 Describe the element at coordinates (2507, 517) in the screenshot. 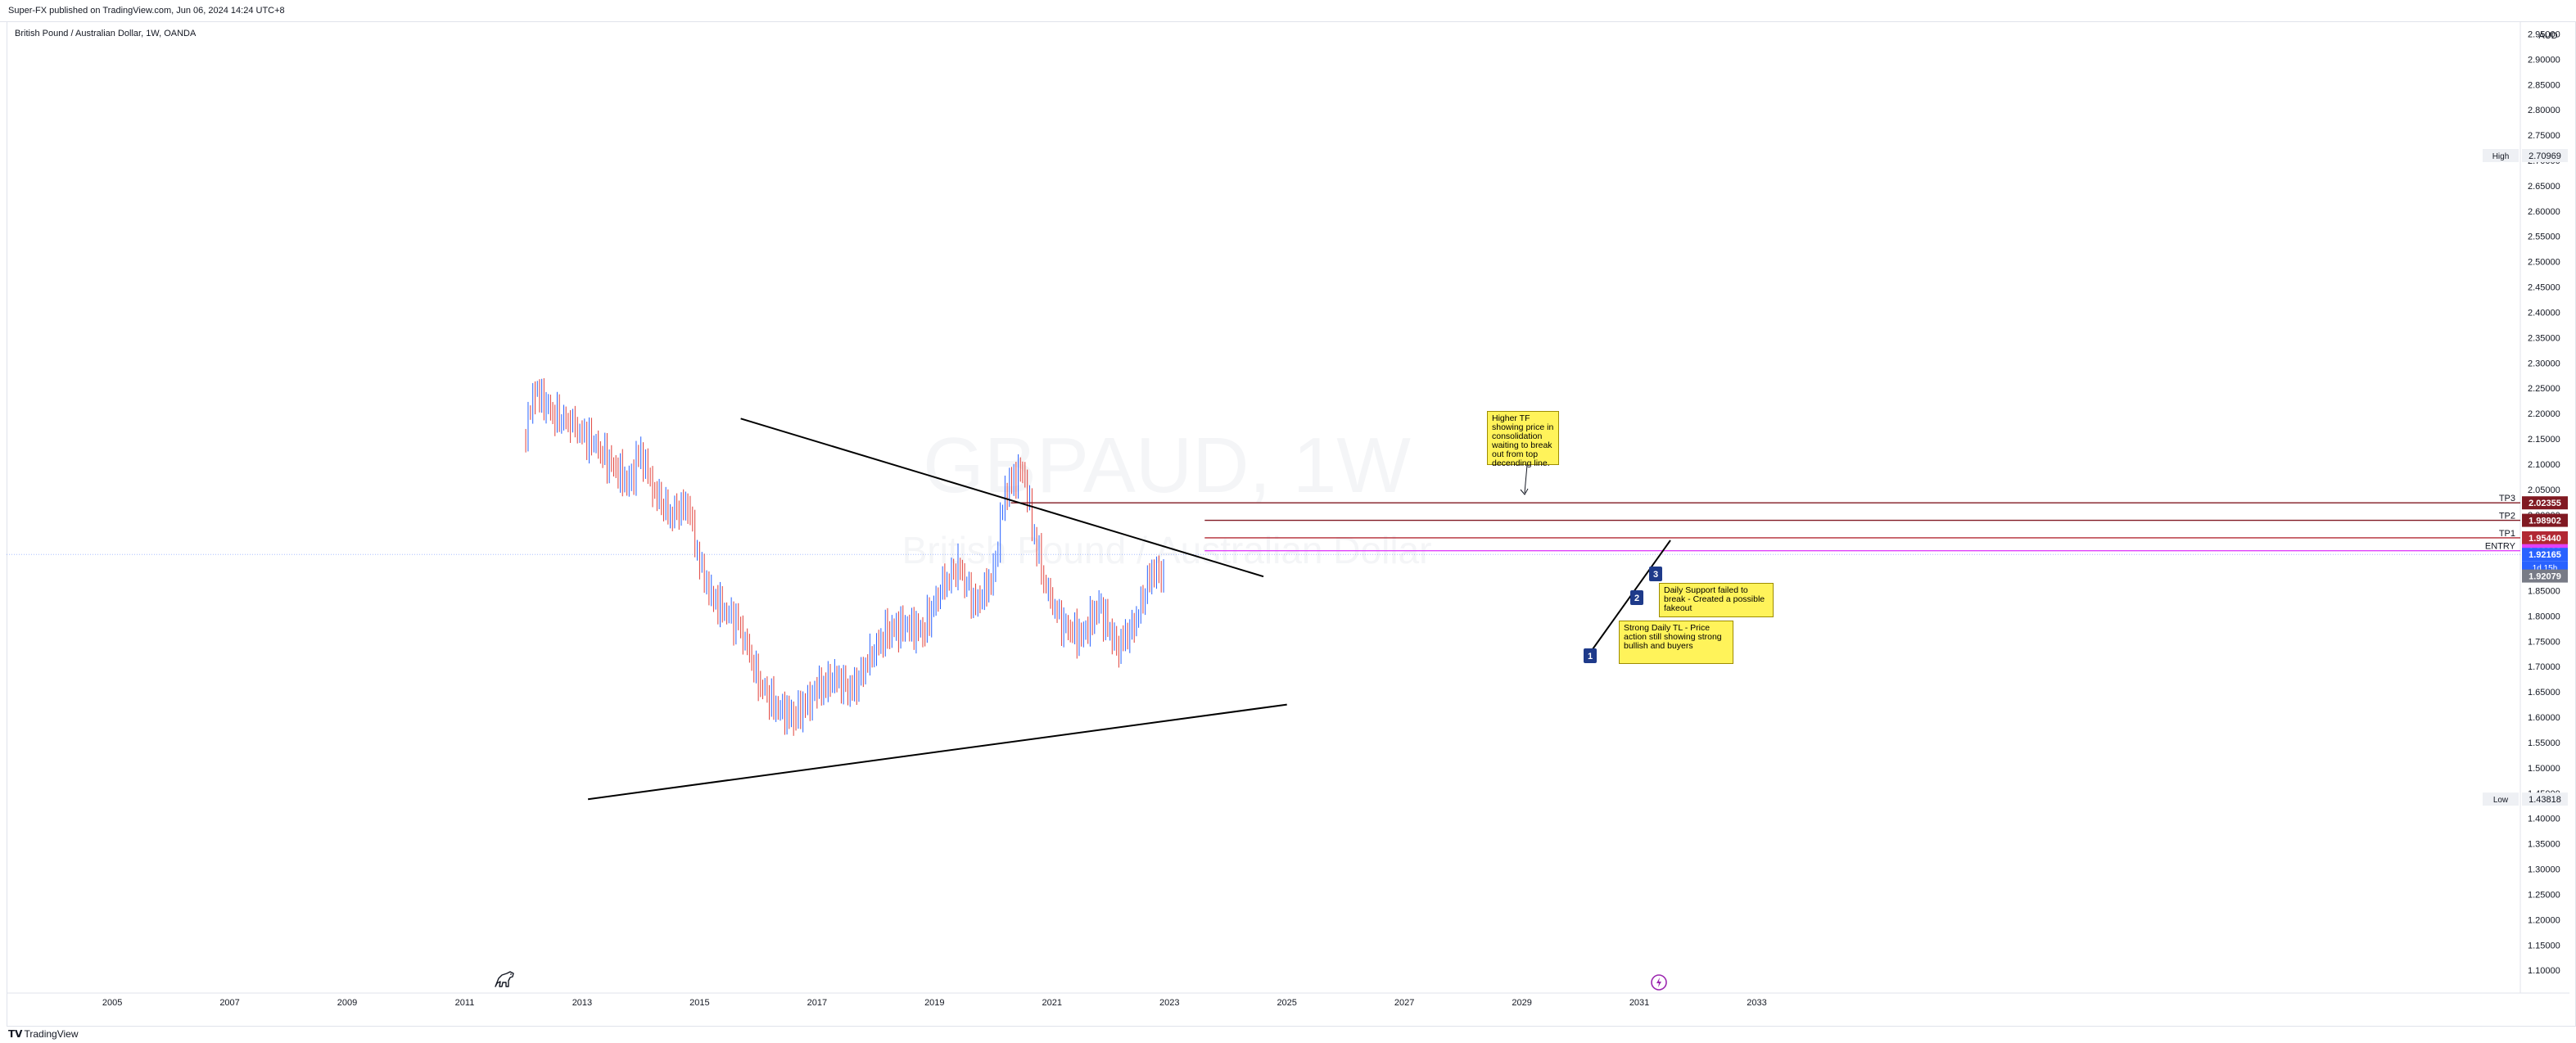

I see `level-label: TP2` at that location.